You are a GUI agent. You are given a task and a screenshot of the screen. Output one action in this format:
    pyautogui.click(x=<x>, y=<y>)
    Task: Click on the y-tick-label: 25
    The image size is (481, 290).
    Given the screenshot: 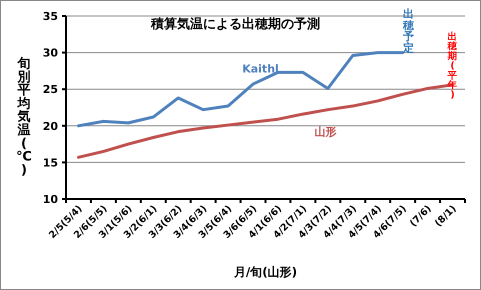 What is the action you would take?
    pyautogui.click(x=50, y=89)
    